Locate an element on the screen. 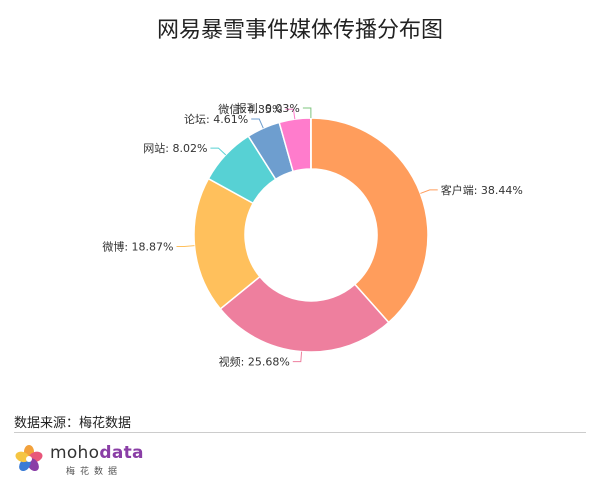 The height and width of the screenshot is (480, 600). chart-title: 网易暴雪事件媒体传播分布图 is located at coordinates (299, 30).